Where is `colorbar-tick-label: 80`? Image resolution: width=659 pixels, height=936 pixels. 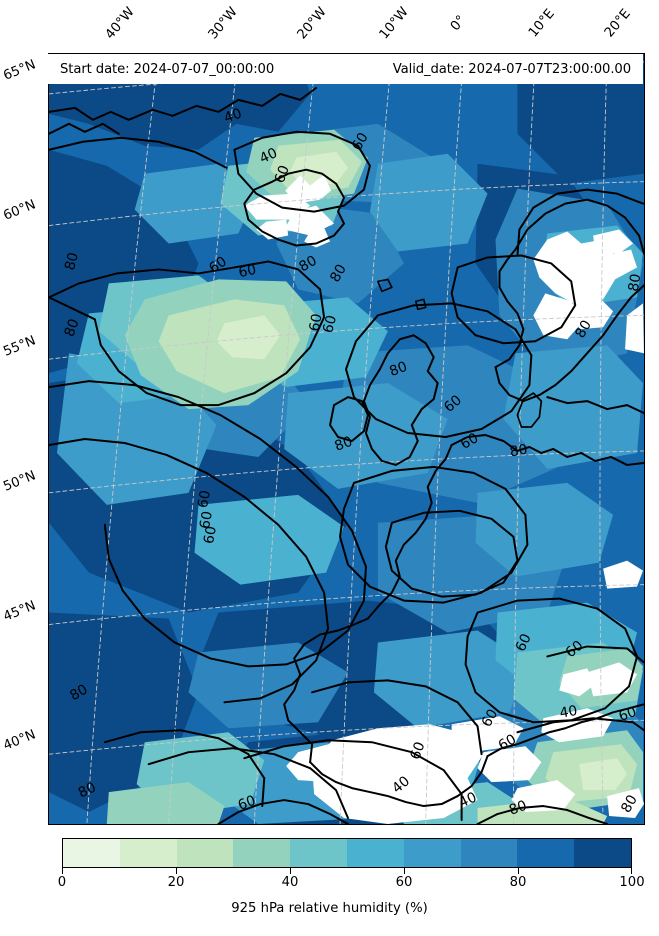 colorbar-tick-label: 80 is located at coordinates (518, 882).